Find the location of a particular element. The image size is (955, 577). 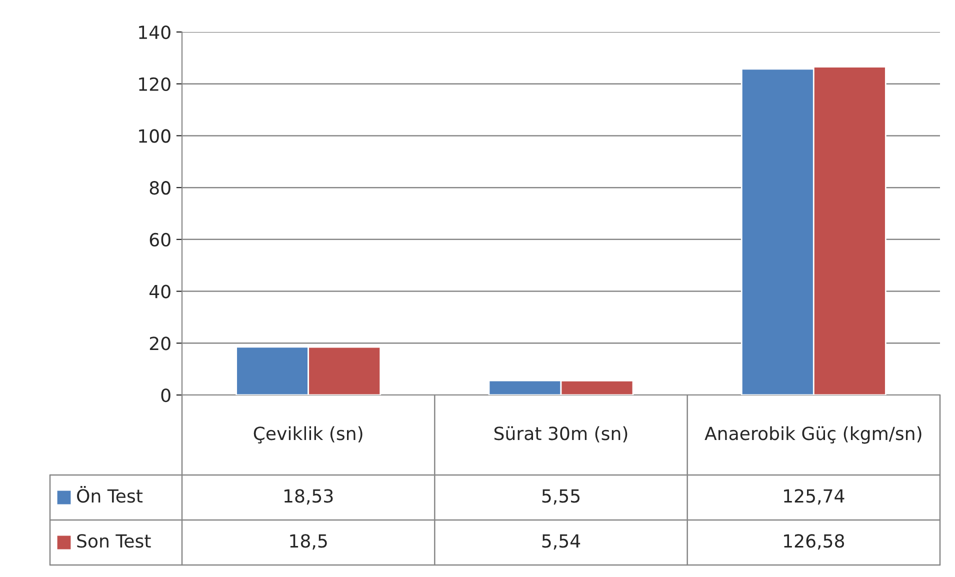

y-tick-label: 60 is located at coordinates (160, 239).